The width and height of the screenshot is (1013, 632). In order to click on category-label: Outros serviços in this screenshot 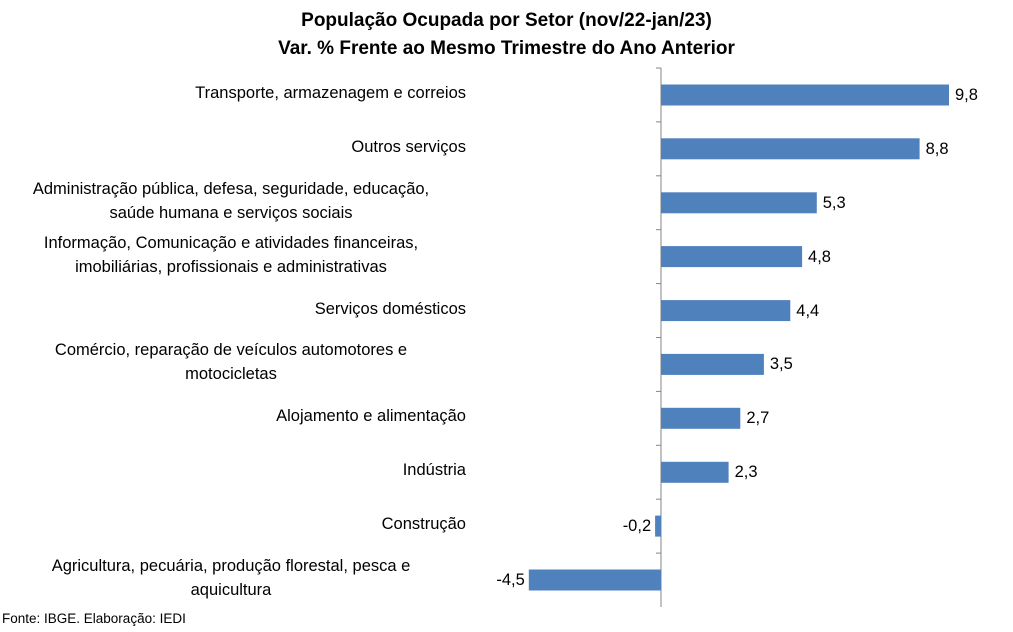, I will do `click(233, 147)`.